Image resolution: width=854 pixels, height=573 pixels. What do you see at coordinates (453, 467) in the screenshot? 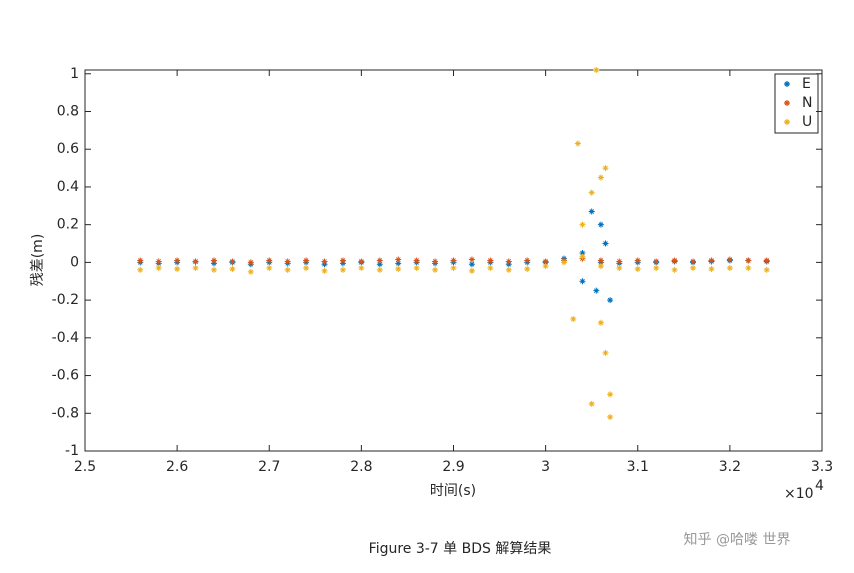
I see `x-tick-label: 2.9` at bounding box center [453, 467].